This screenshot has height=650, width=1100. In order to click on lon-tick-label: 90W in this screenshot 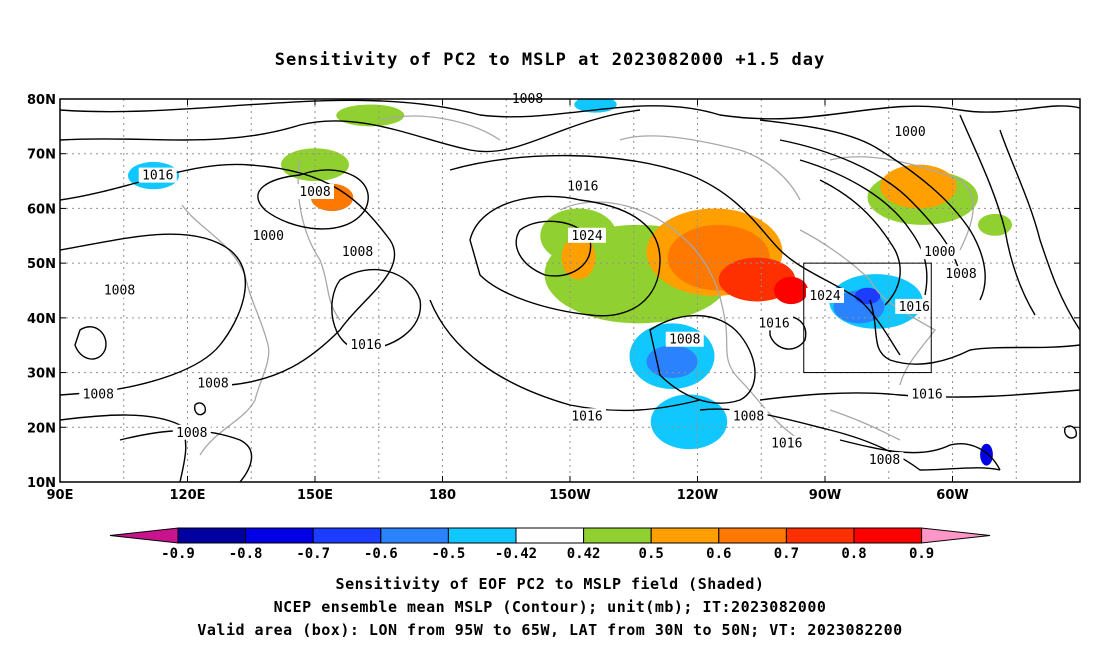, I will do `click(825, 495)`.